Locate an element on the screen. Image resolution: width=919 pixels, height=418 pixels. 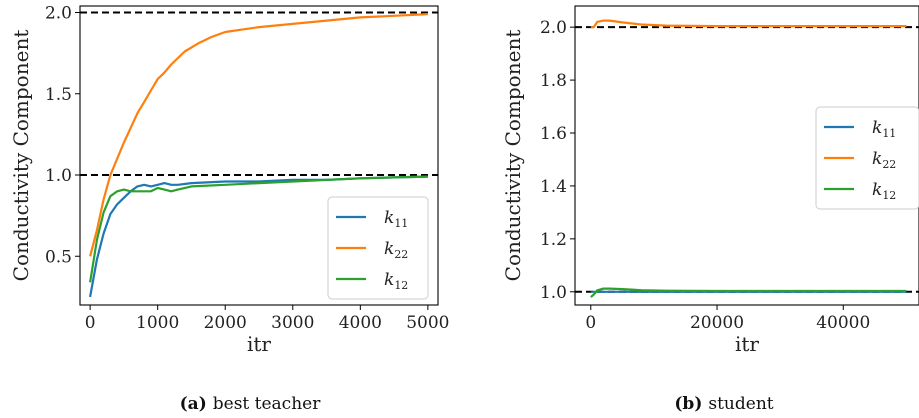
p0-xtick-label-2: 2000 is located at coordinates (225, 323).